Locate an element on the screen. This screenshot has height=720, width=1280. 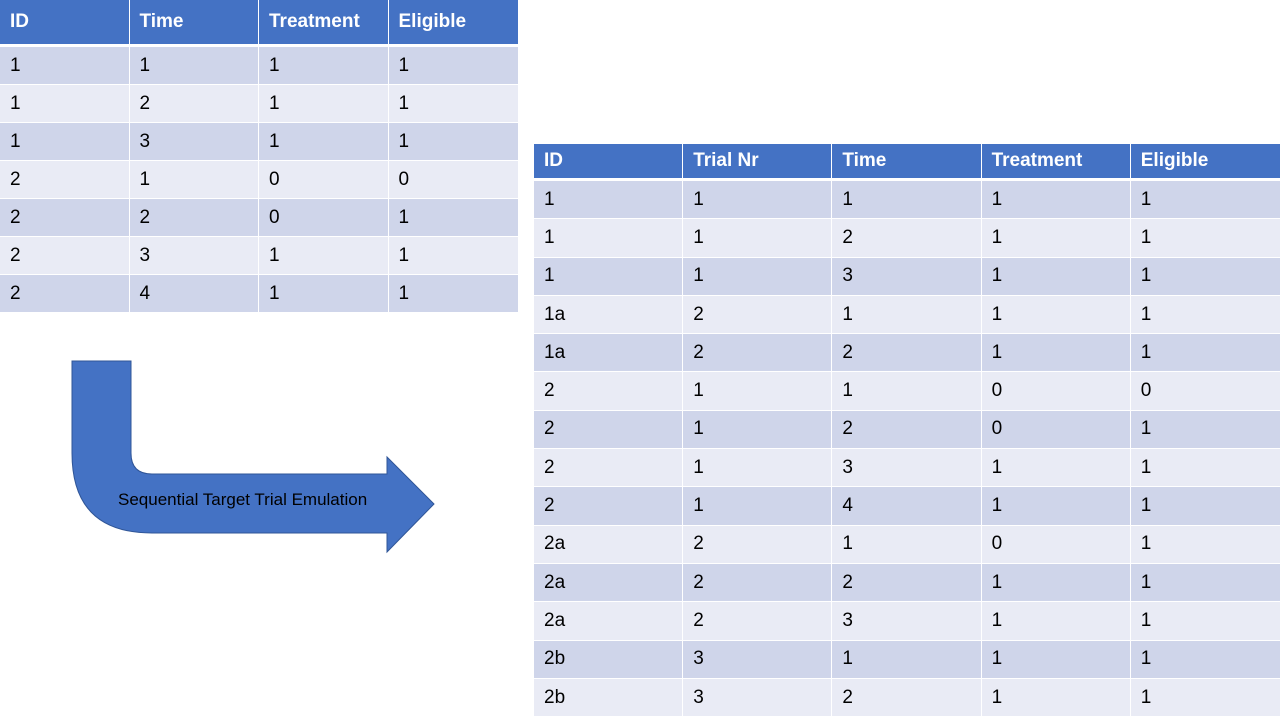
result-table-header-row: ID Trial Nr Time Treatment Eligible is located at coordinates (907, 162).